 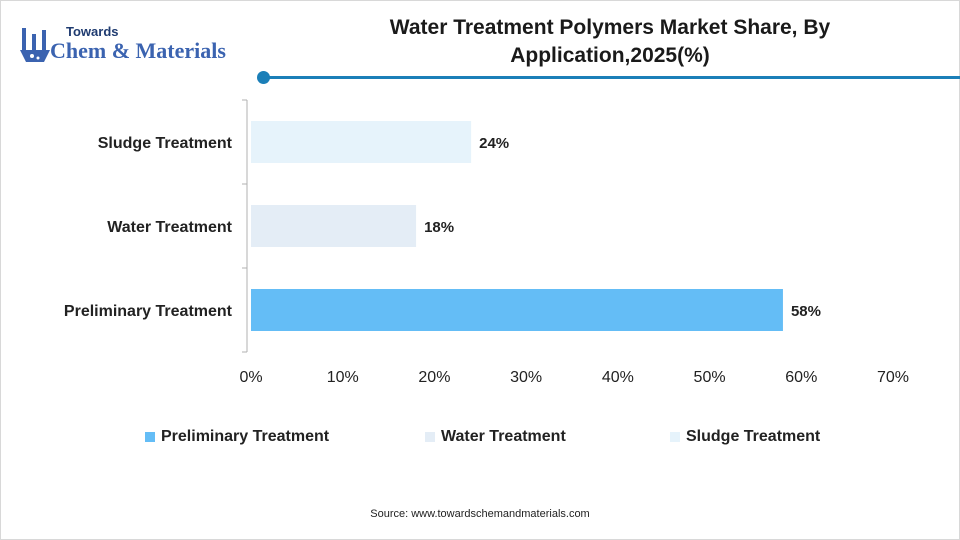 I want to click on bar-preliminary-treatment, so click(x=517, y=310).